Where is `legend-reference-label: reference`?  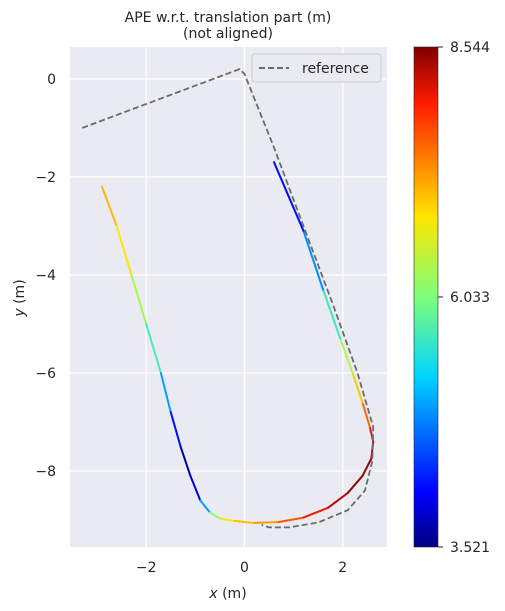 legend-reference-label: reference is located at coordinates (335, 69).